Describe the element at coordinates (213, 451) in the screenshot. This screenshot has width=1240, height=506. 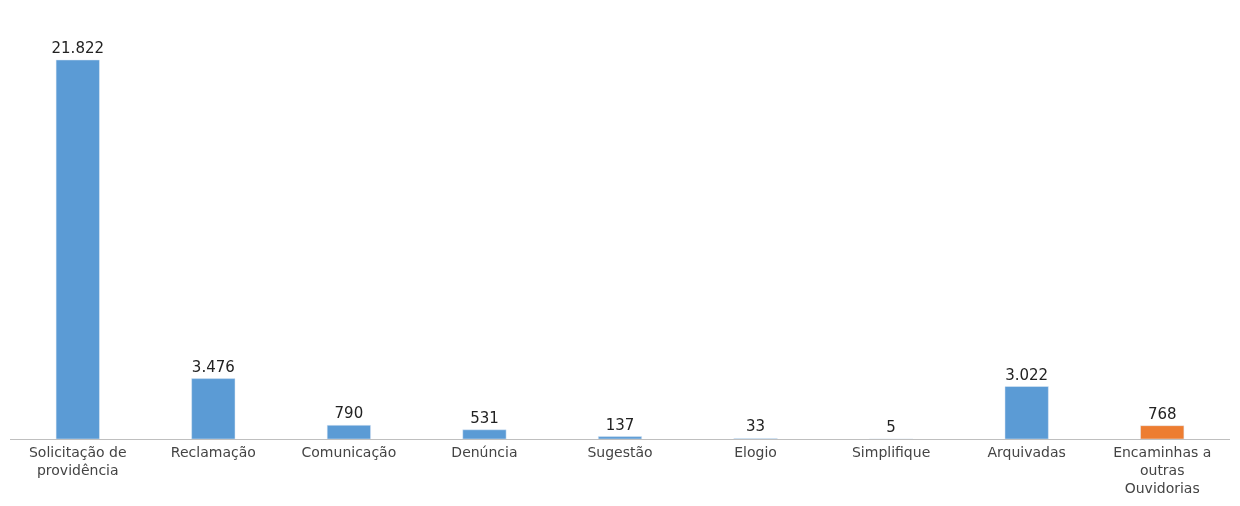
I see `x-tick-label: Reclamação` at that location.